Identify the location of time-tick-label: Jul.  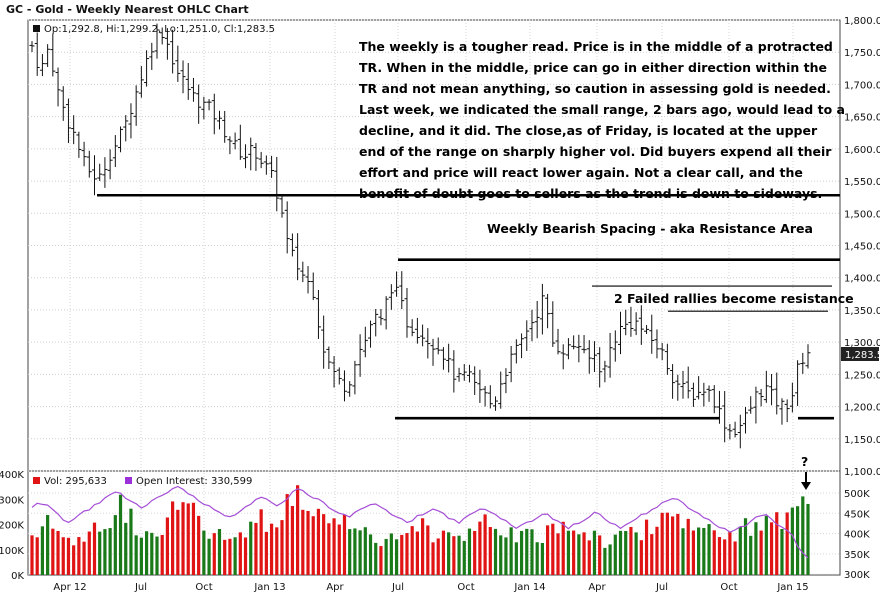
(397, 587).